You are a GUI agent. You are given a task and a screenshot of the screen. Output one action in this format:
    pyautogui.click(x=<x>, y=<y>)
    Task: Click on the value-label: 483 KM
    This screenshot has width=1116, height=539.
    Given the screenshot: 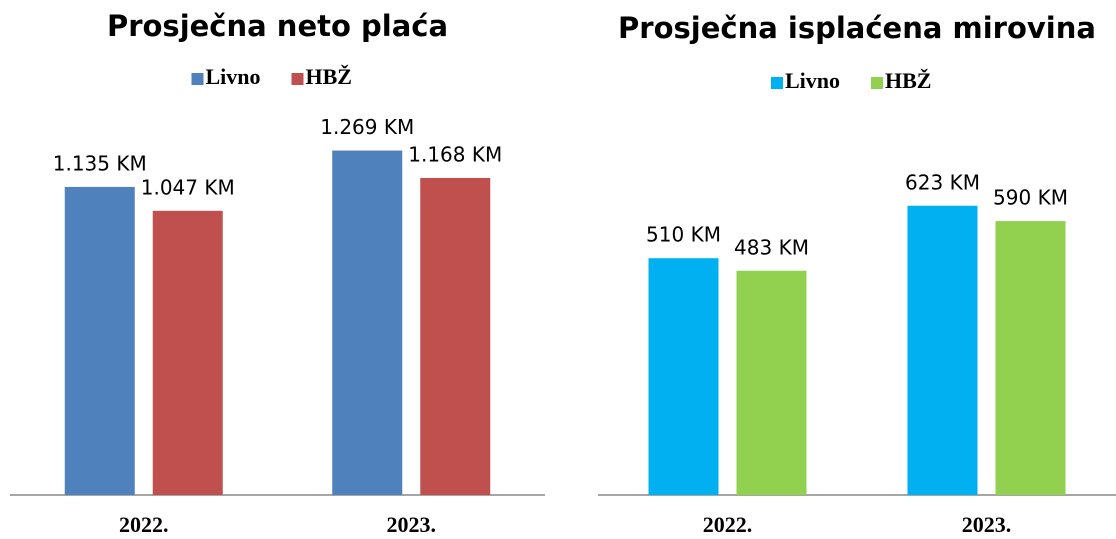 What is the action you would take?
    pyautogui.click(x=771, y=247)
    